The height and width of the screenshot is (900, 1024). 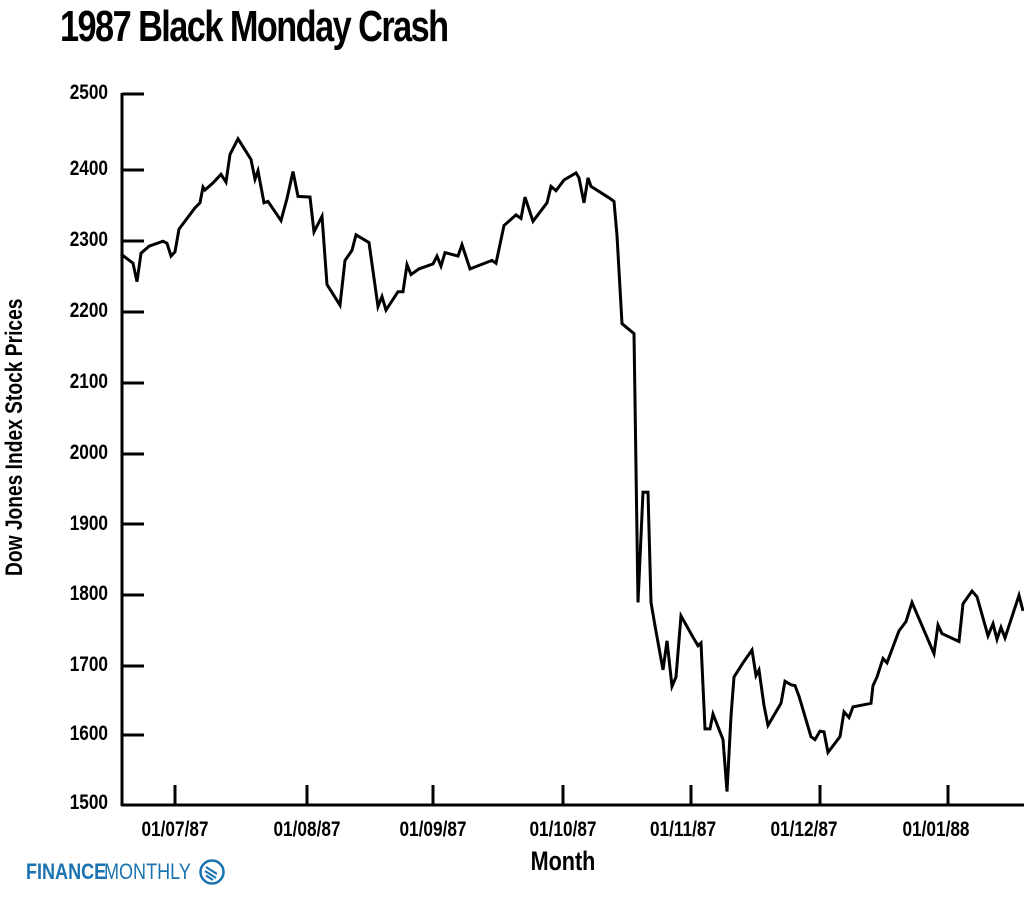 I want to click on x-tick-label: 01/11/87, so click(x=683, y=829).